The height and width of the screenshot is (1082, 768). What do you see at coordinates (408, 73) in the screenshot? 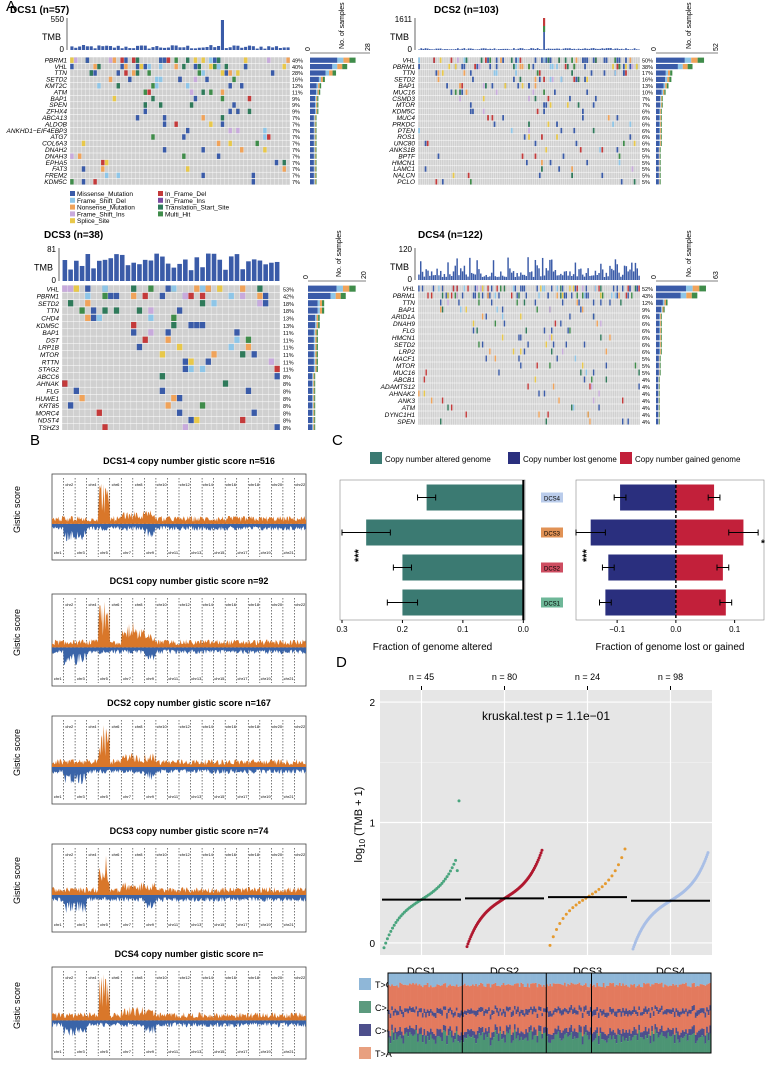
I see `gene-label: TTN` at bounding box center [408, 73].